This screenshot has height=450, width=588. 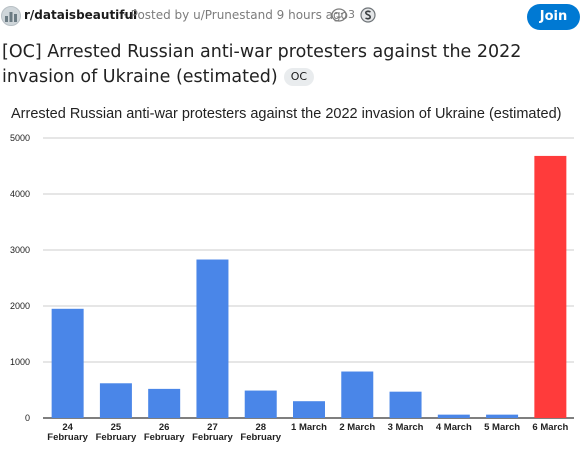 What do you see at coordinates (357, 427) in the screenshot?
I see `x-tick-label: 2 March` at bounding box center [357, 427].